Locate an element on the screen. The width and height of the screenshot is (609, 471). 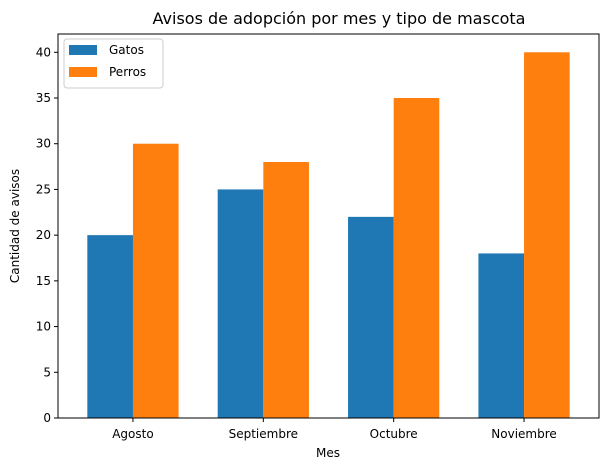
x-tick-label-septiembre: Septiembre is located at coordinates (263, 434).